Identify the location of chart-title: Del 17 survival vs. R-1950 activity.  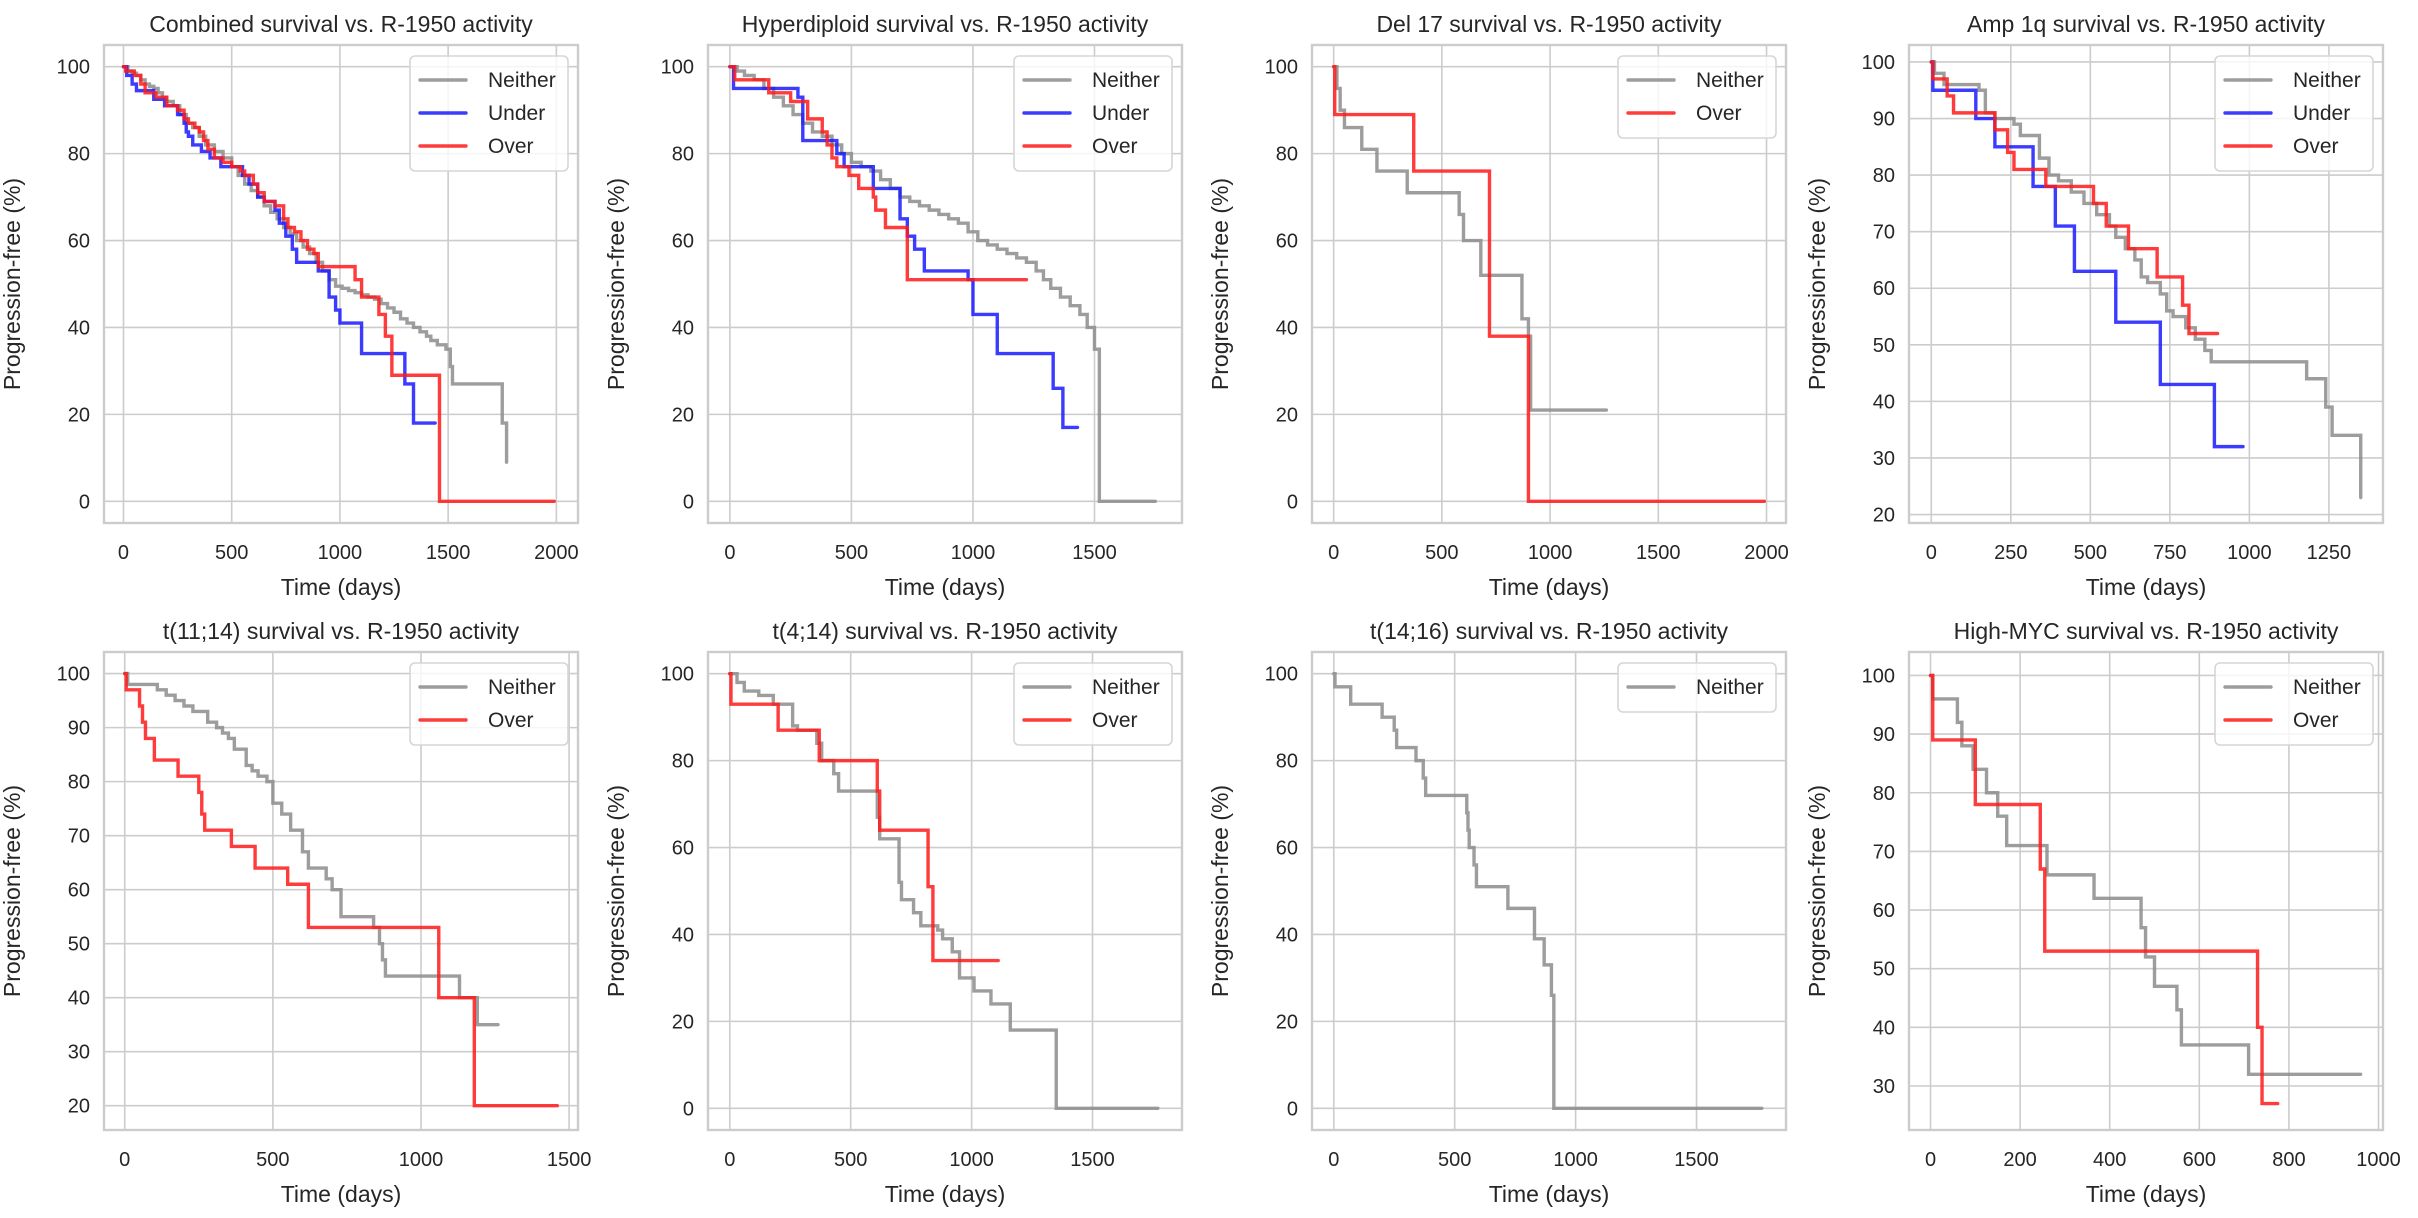
(1549, 24).